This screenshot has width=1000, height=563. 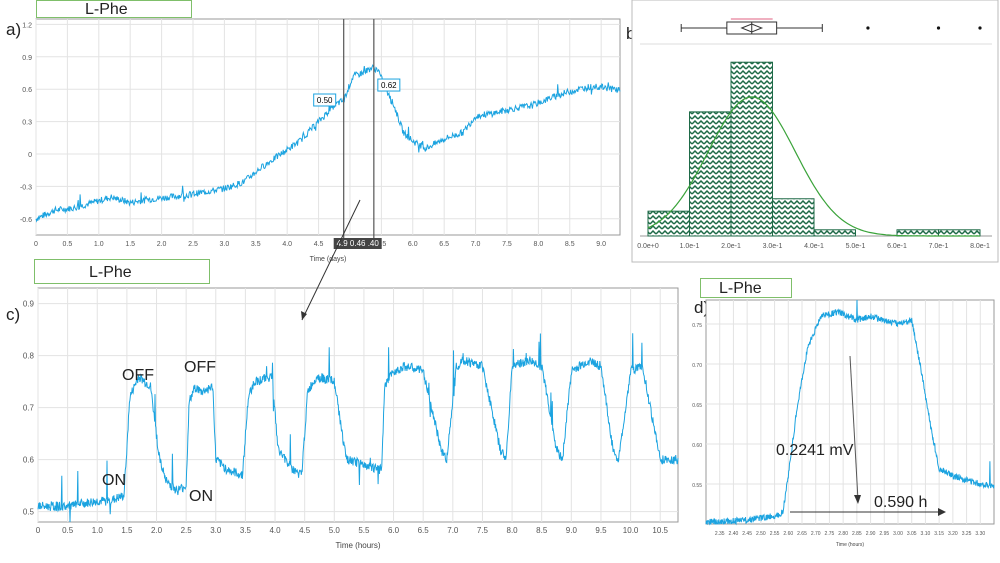 I want to click on normal-fit-curve, so click(x=813, y=166).